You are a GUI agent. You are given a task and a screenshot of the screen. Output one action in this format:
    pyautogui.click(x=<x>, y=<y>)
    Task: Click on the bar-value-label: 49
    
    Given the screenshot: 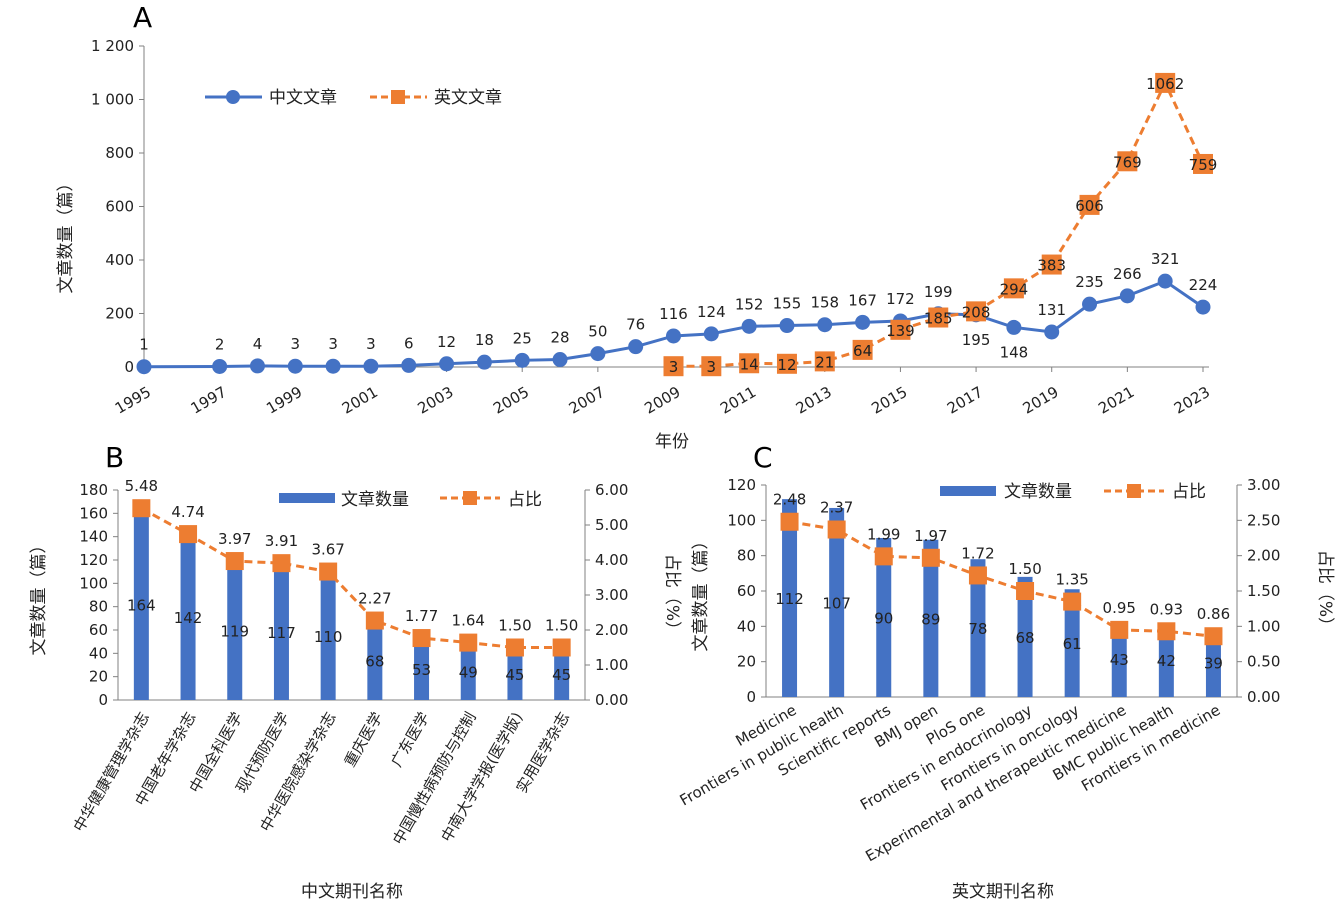 What is the action you would take?
    pyautogui.click(x=468, y=672)
    